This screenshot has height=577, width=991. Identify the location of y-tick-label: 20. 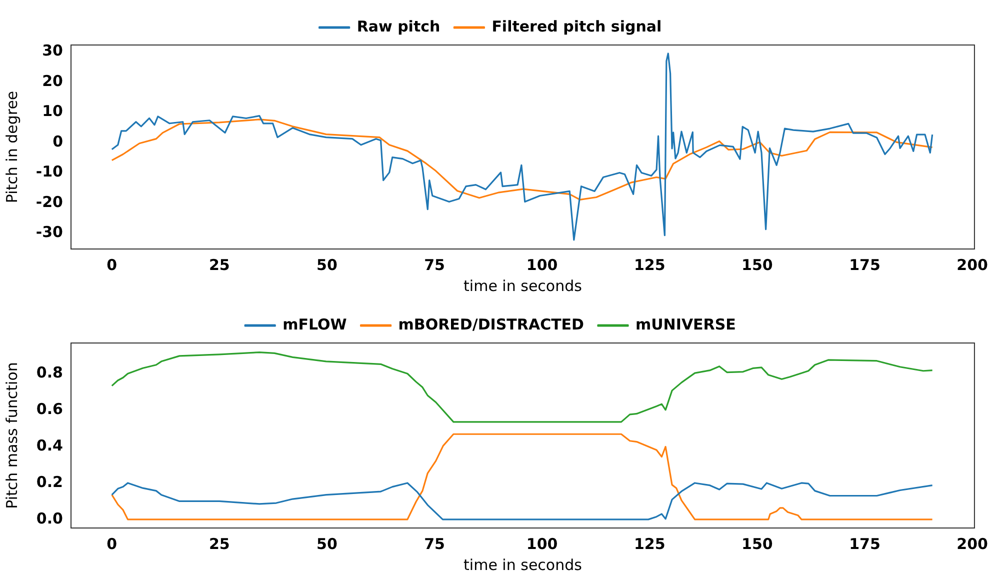
(52, 81).